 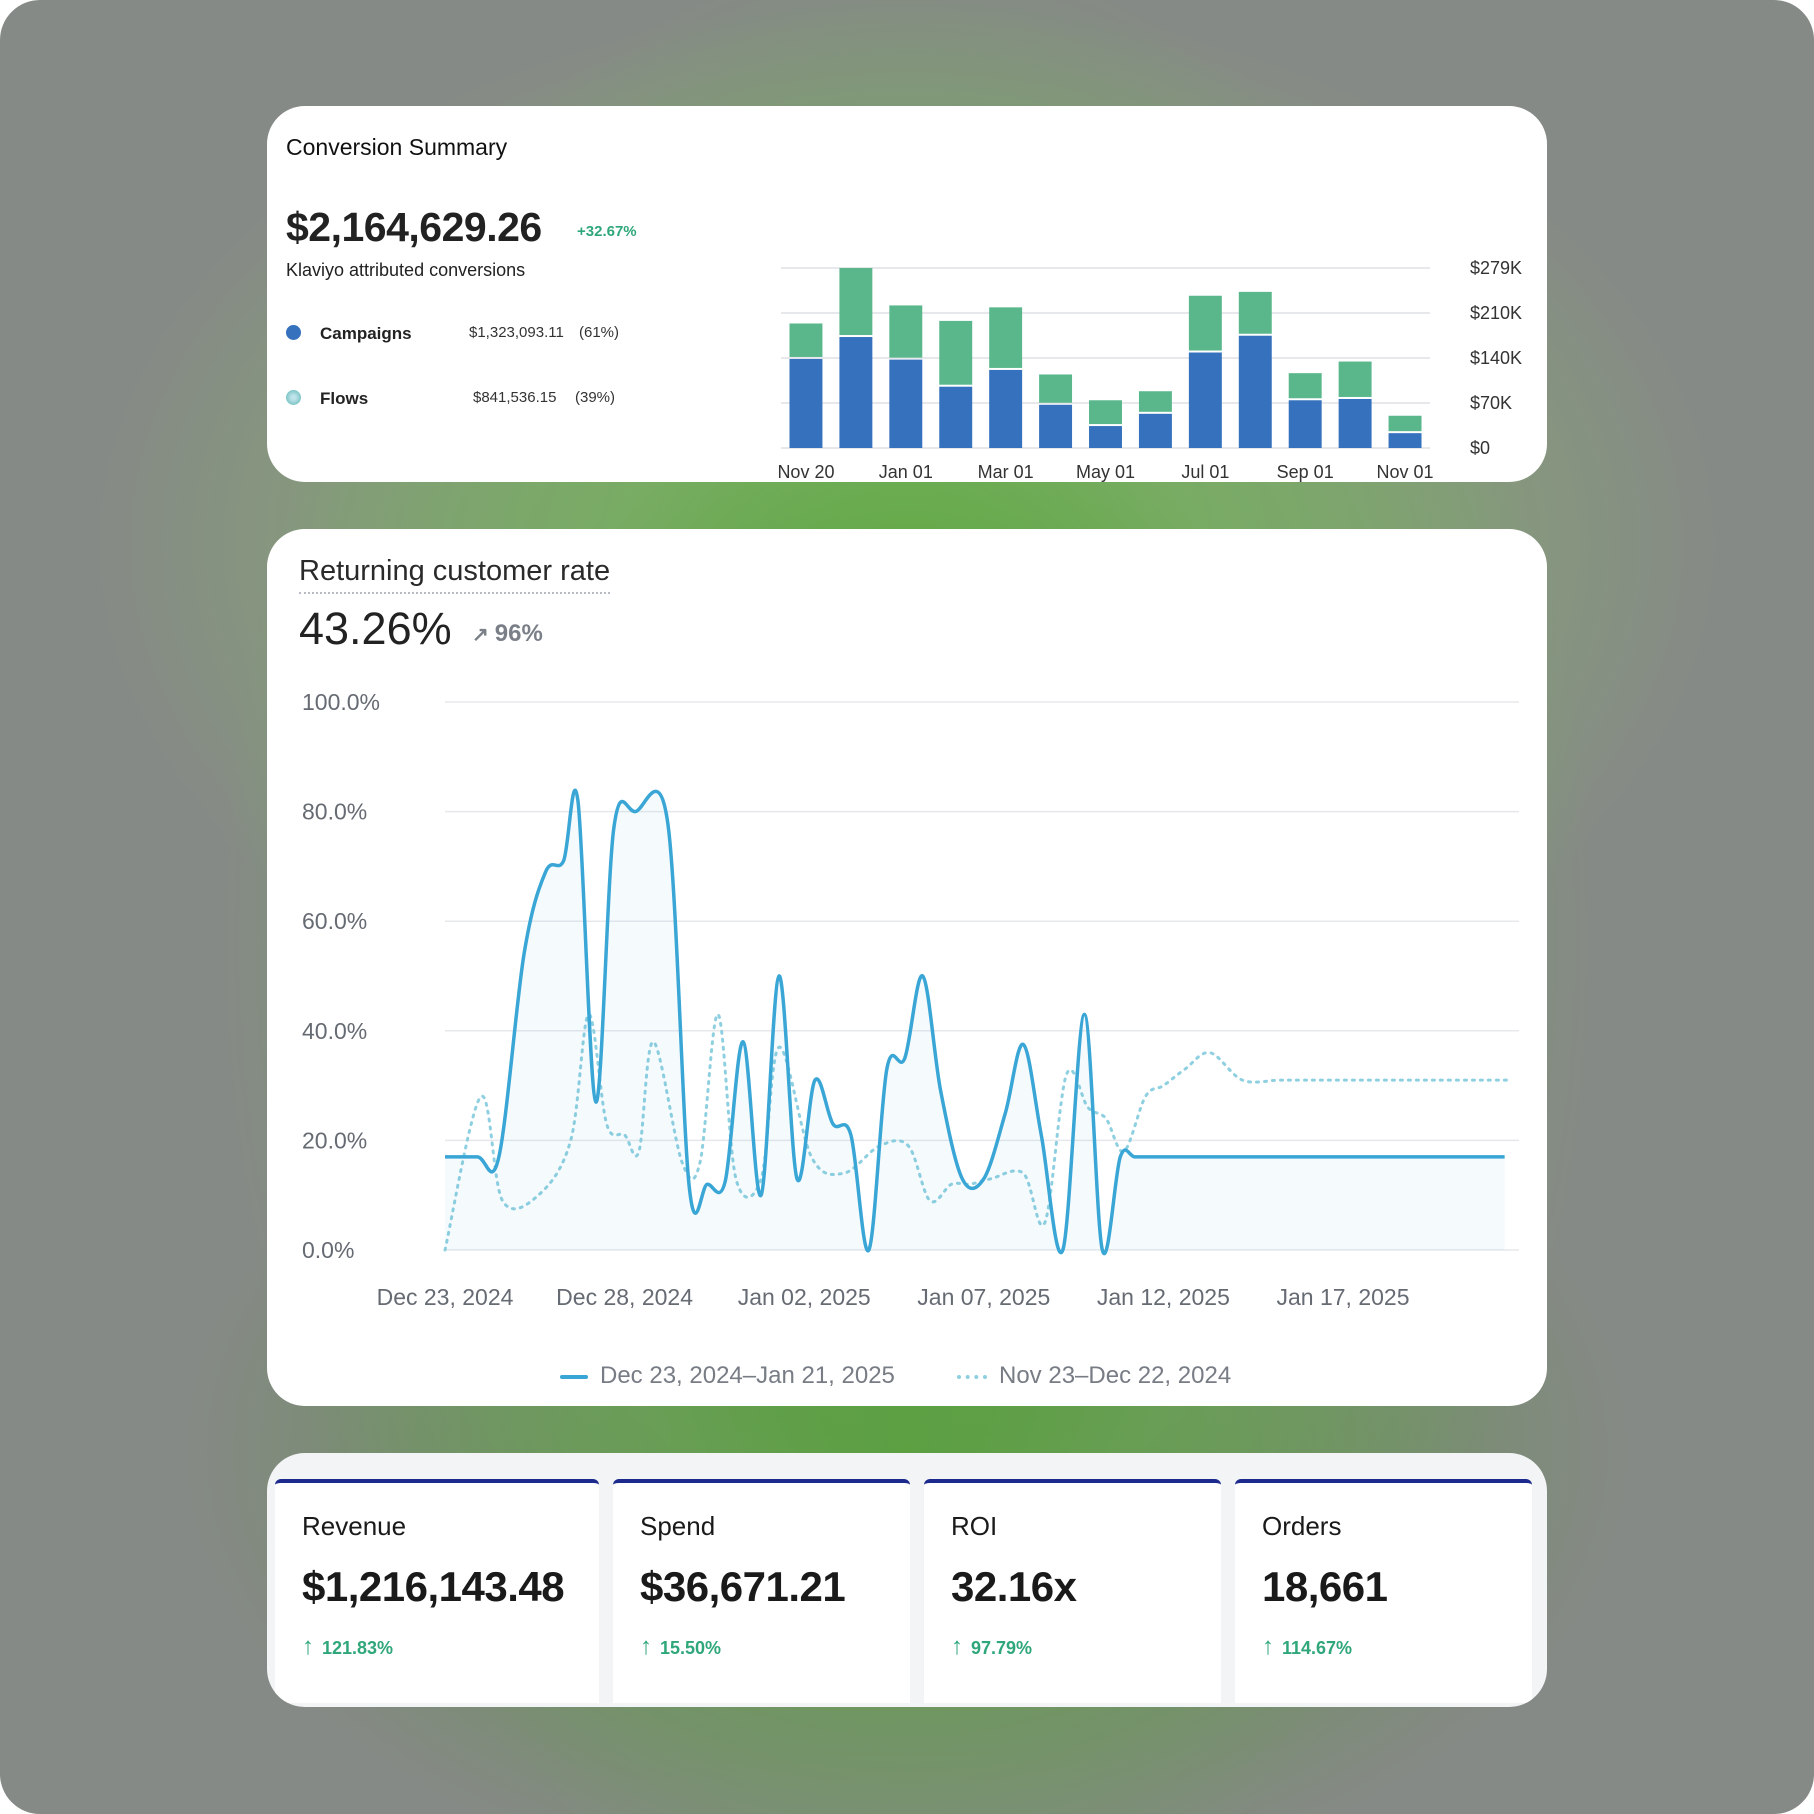 What do you see at coordinates (1205, 472) in the screenshot?
I see `x-tick-label: Jul 01` at bounding box center [1205, 472].